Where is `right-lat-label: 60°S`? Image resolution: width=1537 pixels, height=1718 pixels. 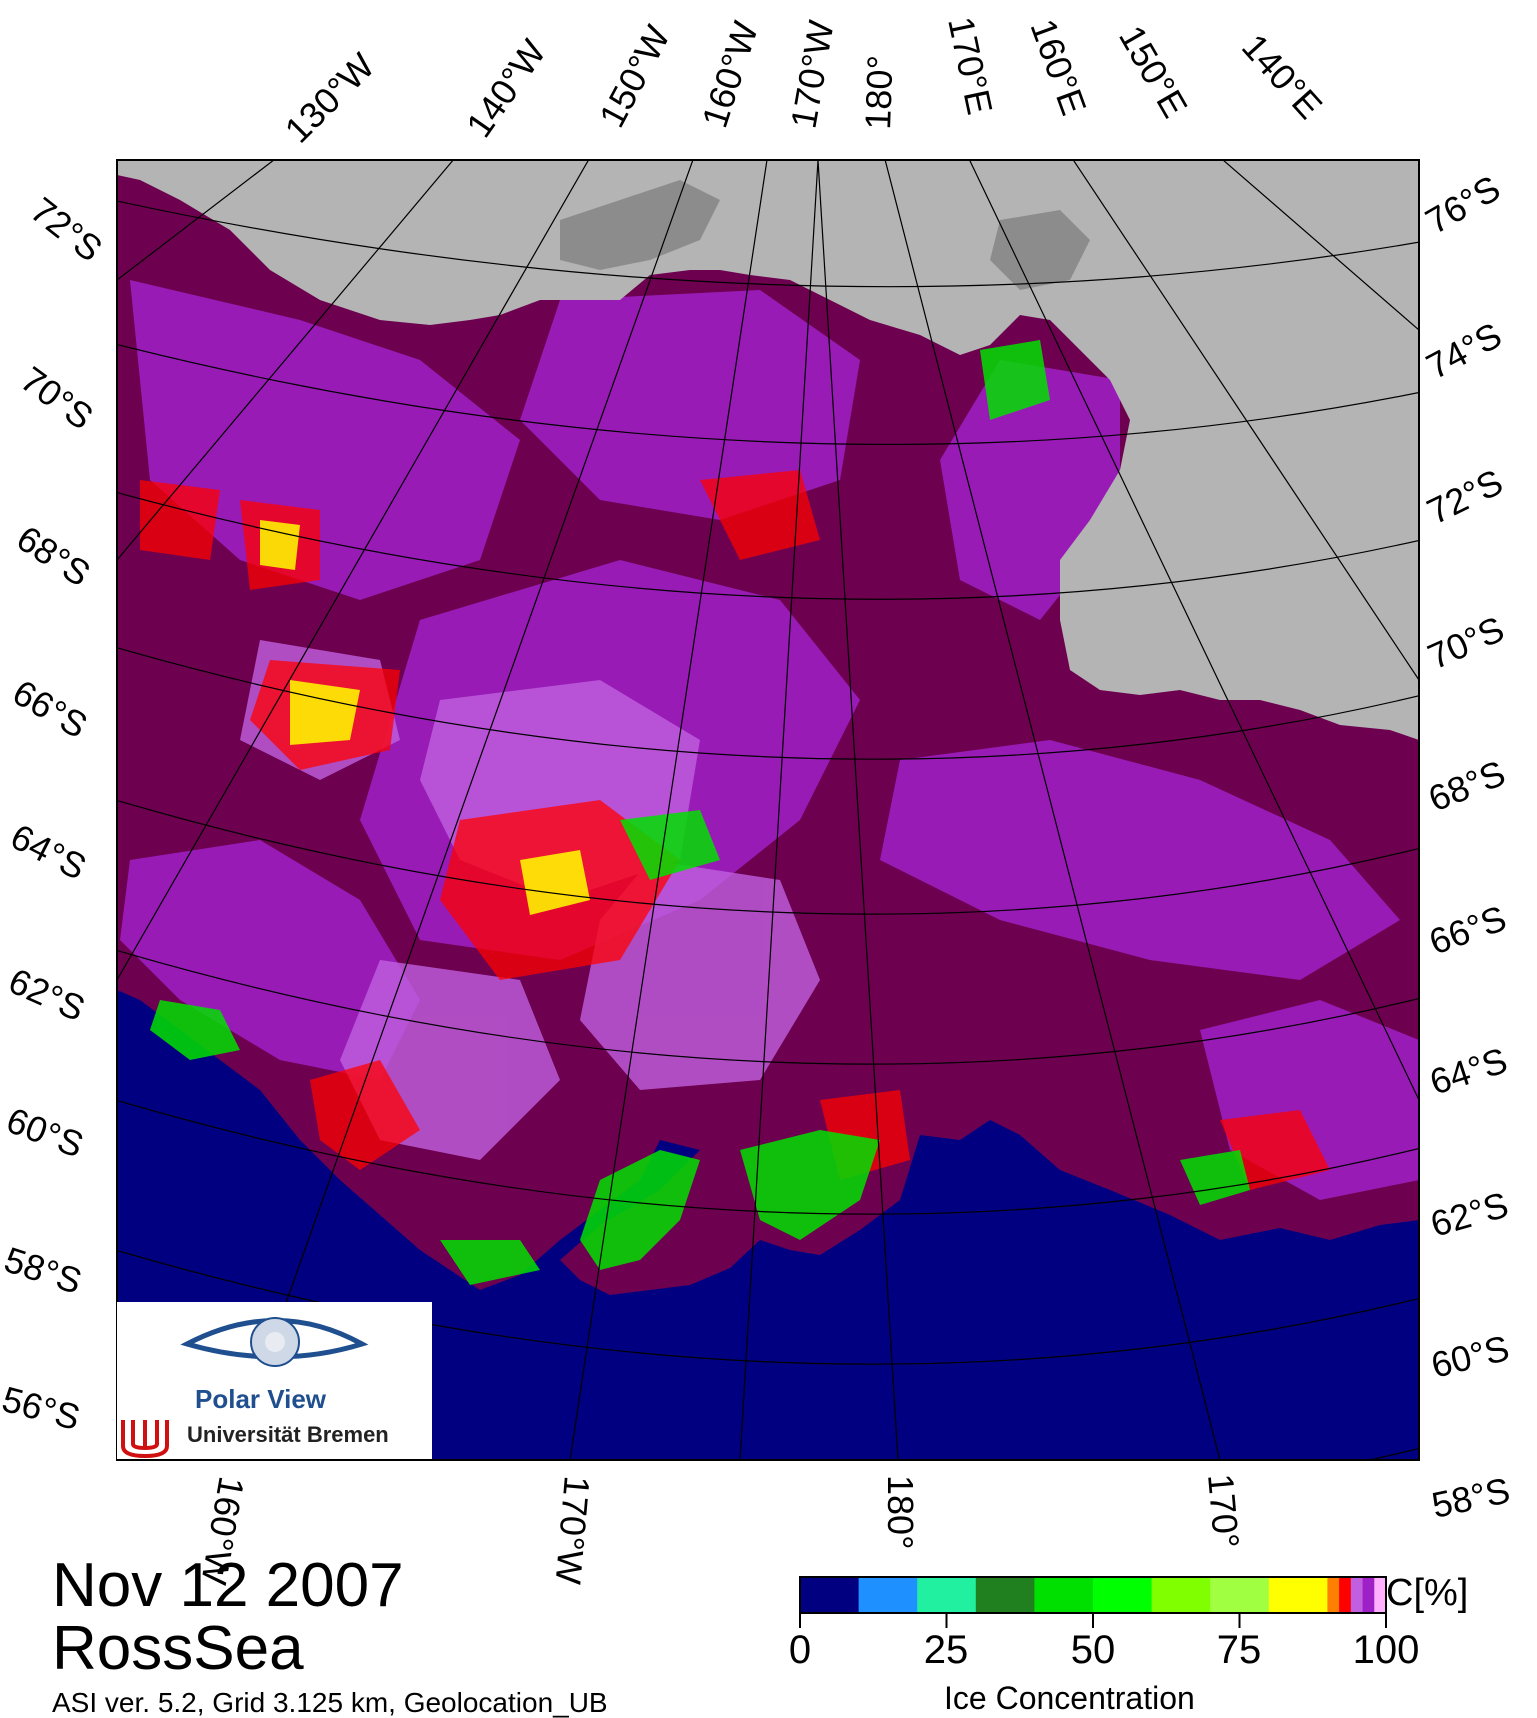
right-lat-label: 60°S is located at coordinates (1470, 1356).